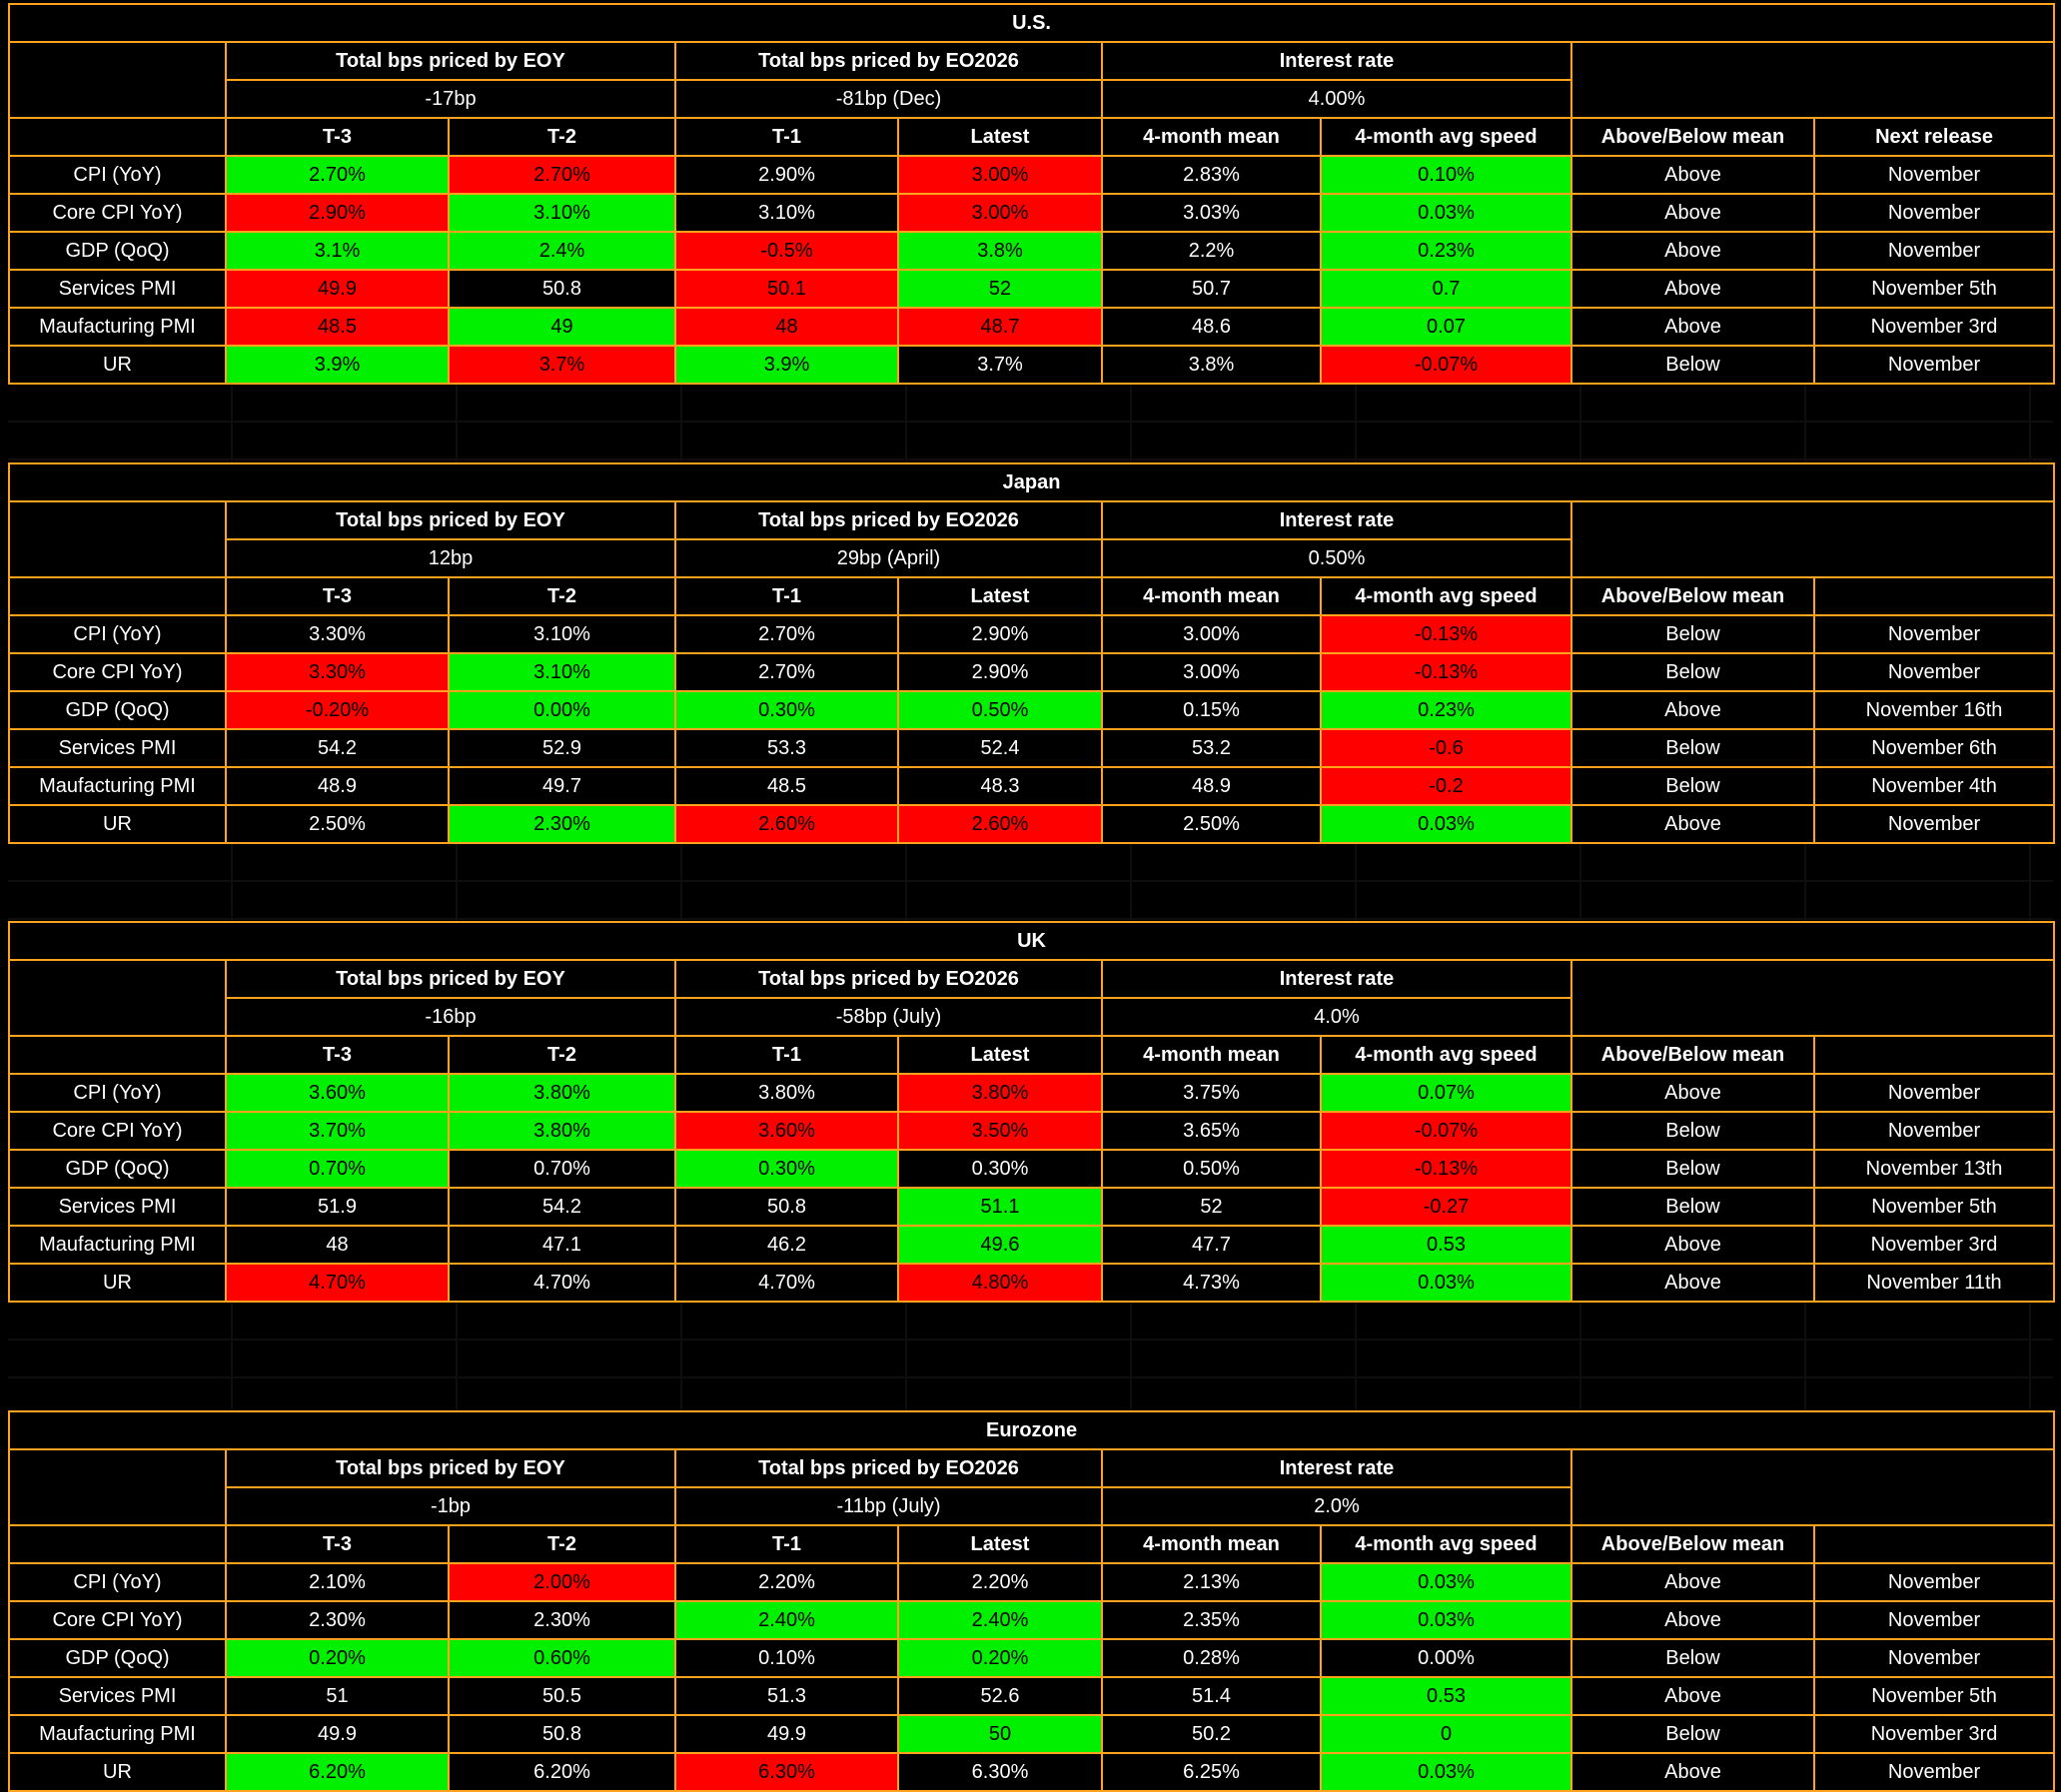 This screenshot has width=2061, height=1792. I want to click on data-cell: 48.3, so click(1000, 786).